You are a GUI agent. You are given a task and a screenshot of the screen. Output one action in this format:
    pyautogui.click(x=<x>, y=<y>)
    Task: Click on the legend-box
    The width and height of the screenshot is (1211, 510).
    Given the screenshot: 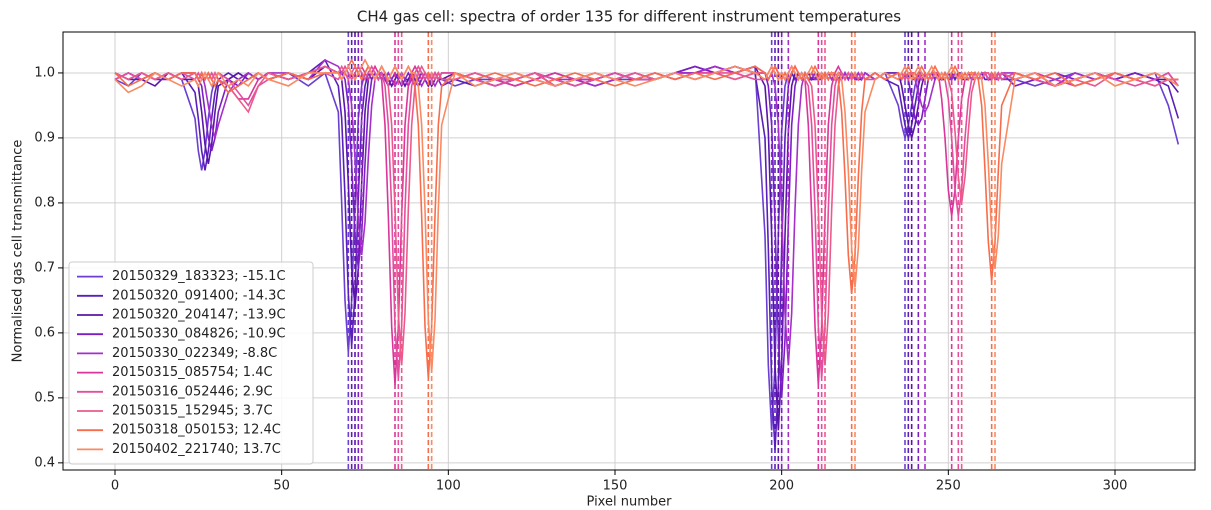 What is the action you would take?
    pyautogui.click(x=191, y=363)
    